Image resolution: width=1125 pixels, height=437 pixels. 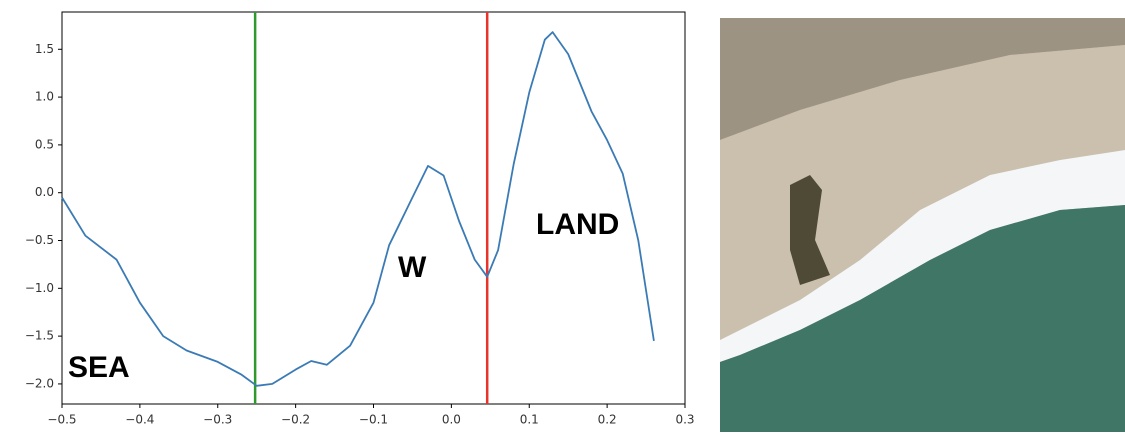 I want to click on x-tick-label: −0.3, so click(x=217, y=420).